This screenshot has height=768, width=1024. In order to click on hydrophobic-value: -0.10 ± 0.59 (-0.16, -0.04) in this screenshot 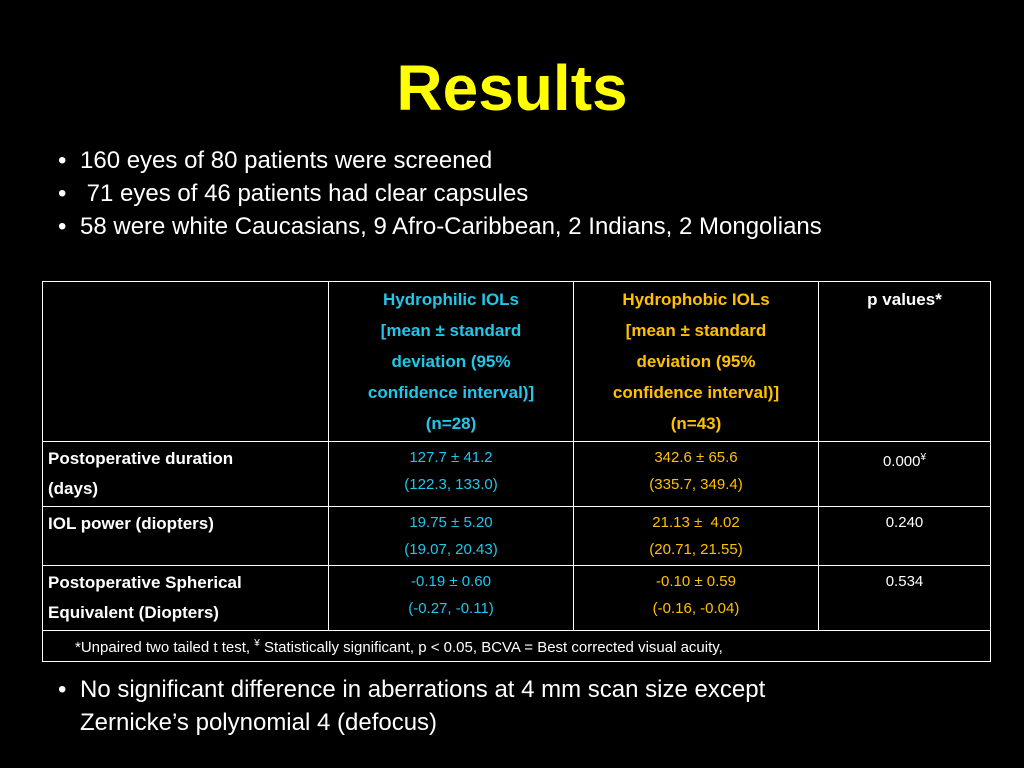, I will do `click(696, 598)`.